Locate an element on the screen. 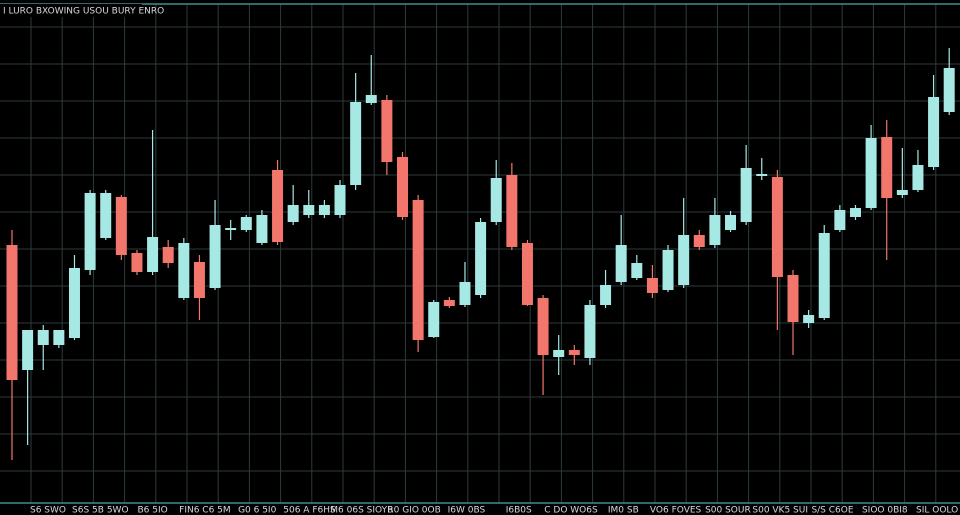  x-tick-label: M6 06S SIOYB is located at coordinates (361, 510).